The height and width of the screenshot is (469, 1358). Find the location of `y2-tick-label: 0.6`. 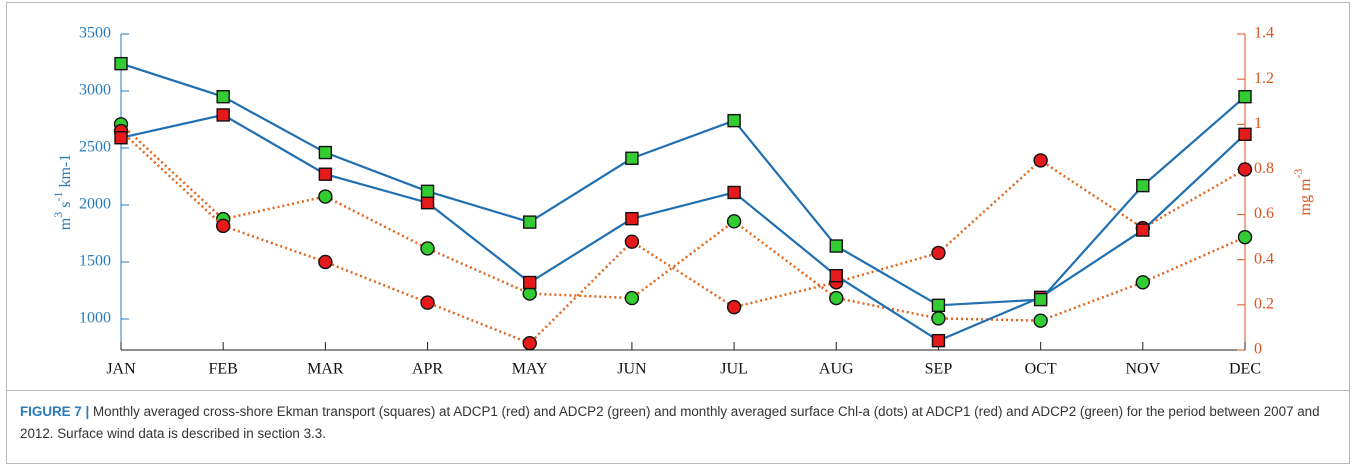

y2-tick-label: 0.6 is located at coordinates (1264, 213).